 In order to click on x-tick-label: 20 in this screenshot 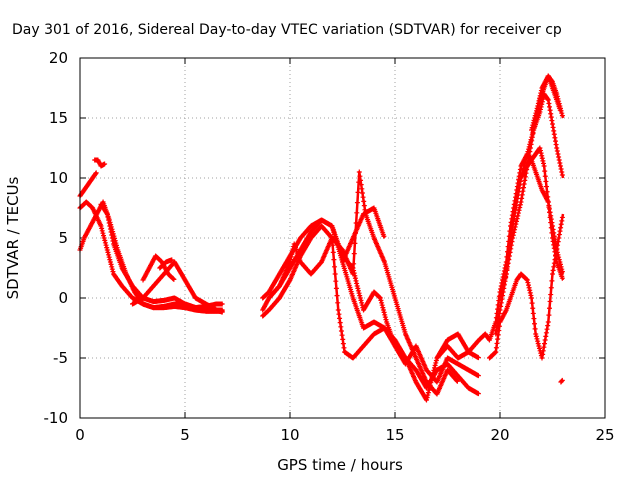, I will do `click(499, 435)`.